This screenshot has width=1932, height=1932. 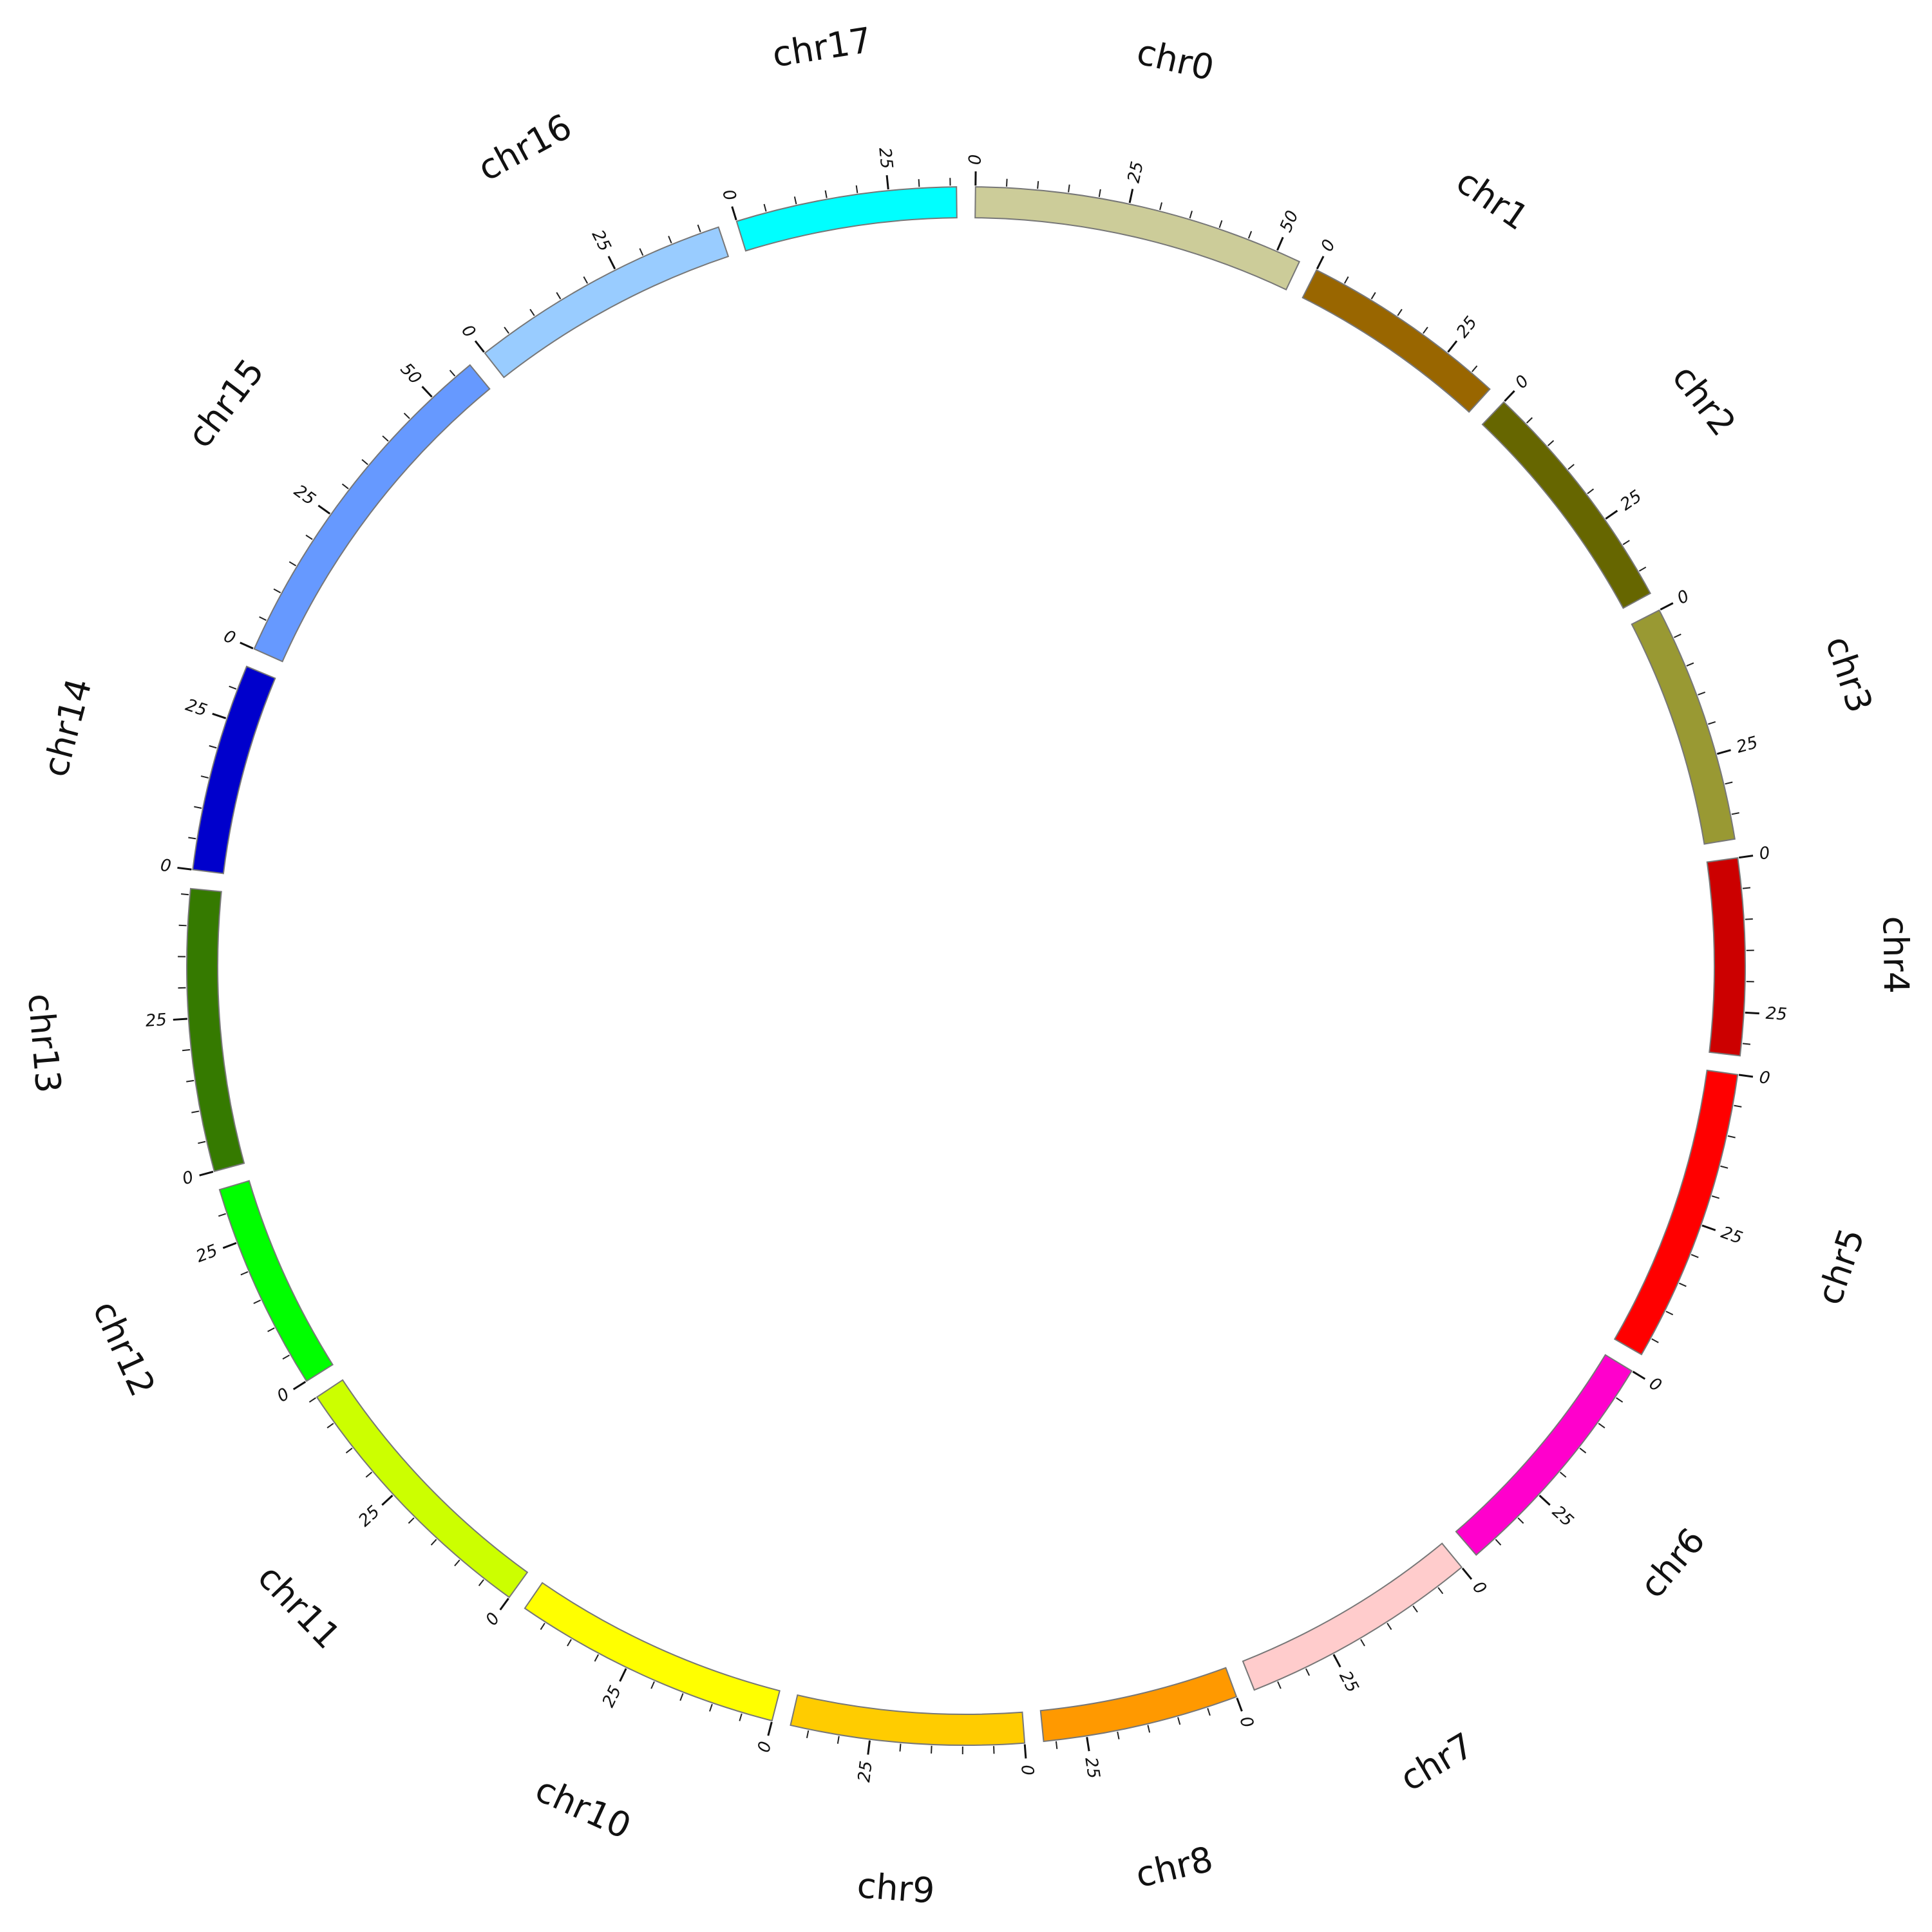 I want to click on chromosome-label: chr10, so click(x=583, y=1808).